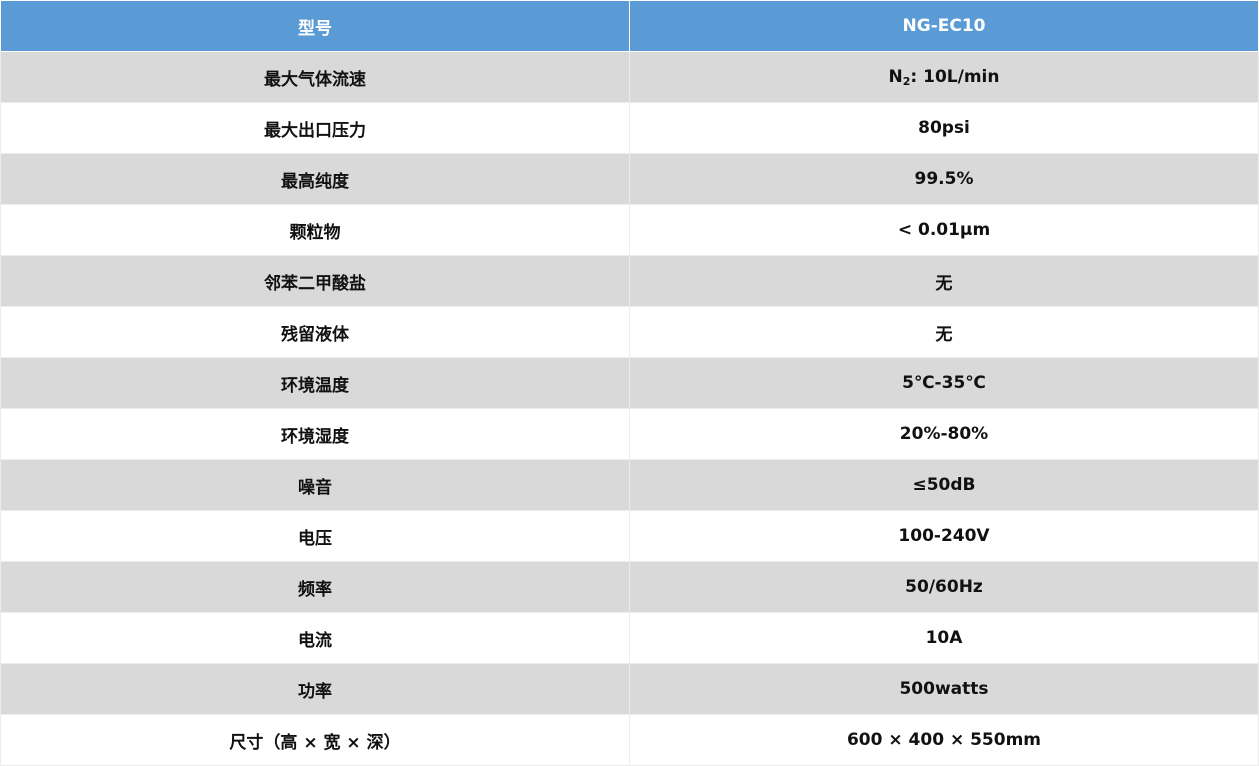 Image resolution: width=1259 pixels, height=766 pixels. What do you see at coordinates (315, 638) in the screenshot?
I see `row-label: 电流` at bounding box center [315, 638].